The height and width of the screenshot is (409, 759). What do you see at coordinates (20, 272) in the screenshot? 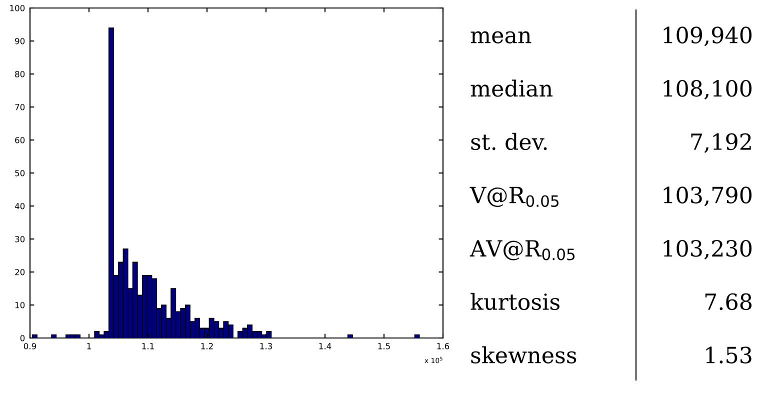
I see `y-tick-label: 20` at bounding box center [20, 272].